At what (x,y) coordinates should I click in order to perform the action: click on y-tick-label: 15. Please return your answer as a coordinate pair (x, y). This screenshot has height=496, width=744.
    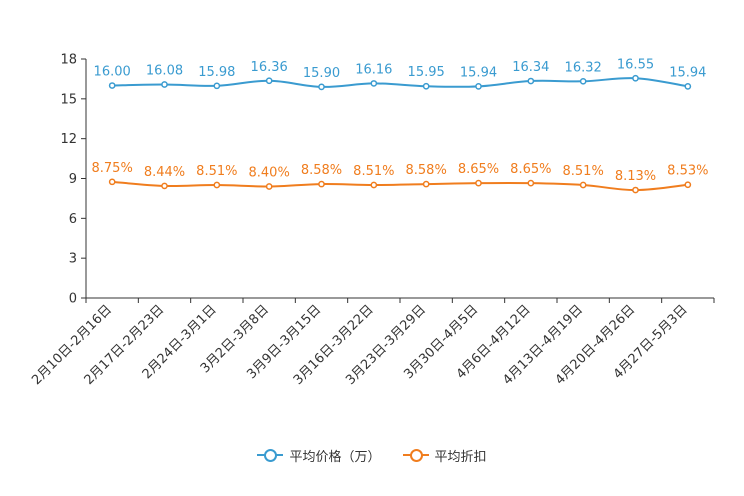
    Looking at the image, I should click on (68, 99).